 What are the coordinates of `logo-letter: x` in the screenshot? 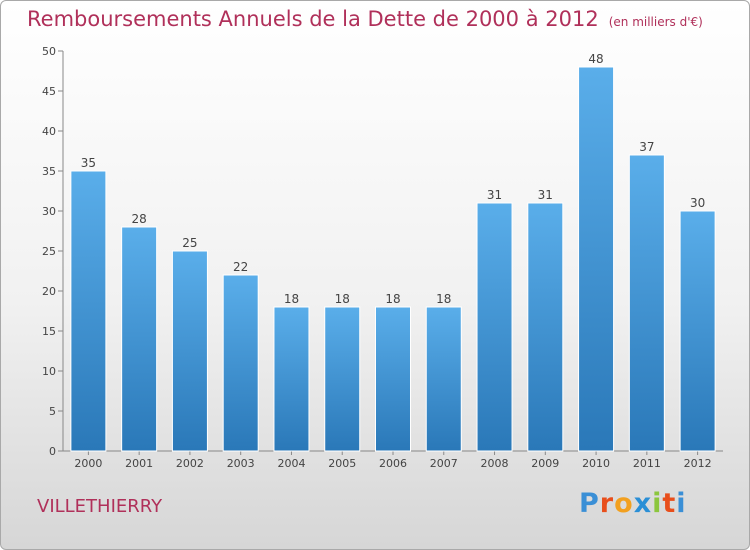 It's located at (643, 503).